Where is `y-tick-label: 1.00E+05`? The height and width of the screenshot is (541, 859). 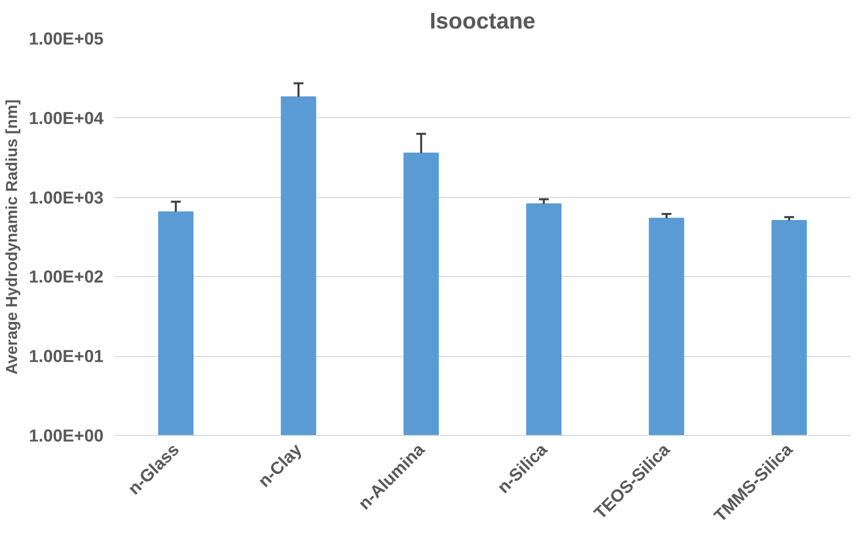
y-tick-label: 1.00E+05 is located at coordinates (66, 38).